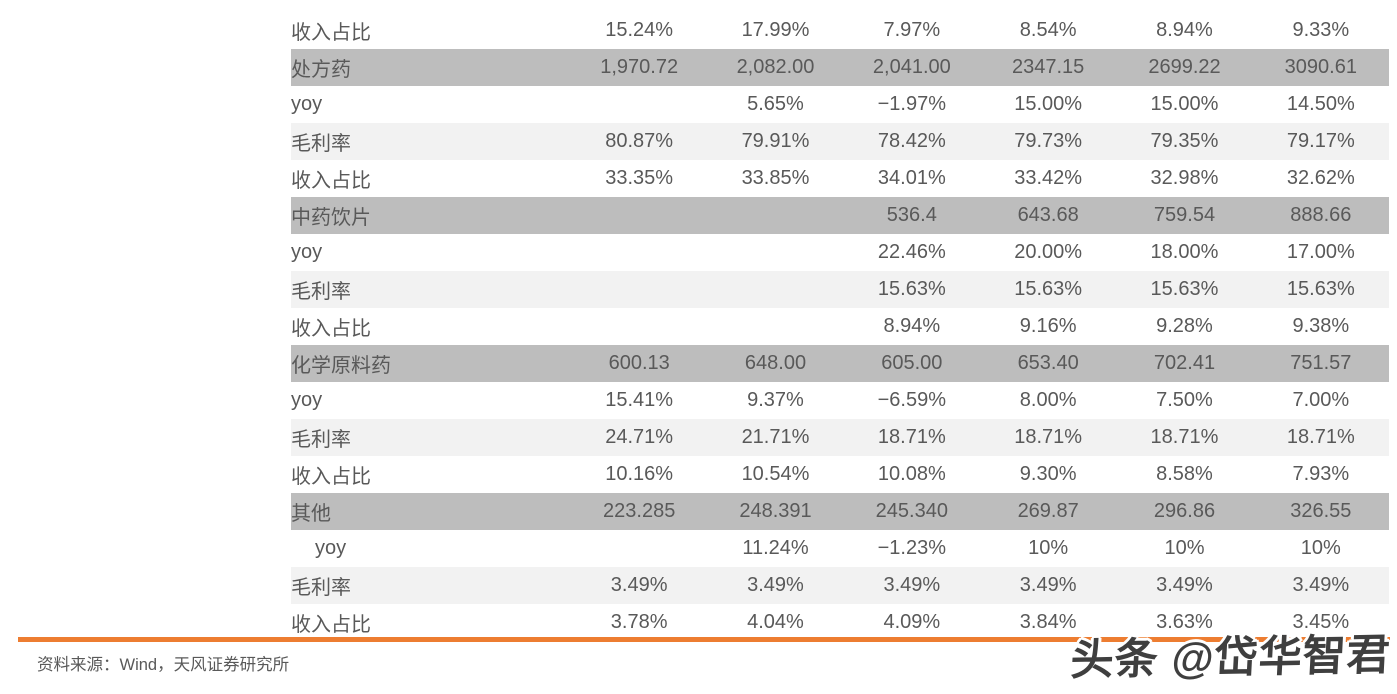 The height and width of the screenshot is (694, 1397). What do you see at coordinates (639, 178) in the screenshot?
I see `cell-value: 33.35%` at bounding box center [639, 178].